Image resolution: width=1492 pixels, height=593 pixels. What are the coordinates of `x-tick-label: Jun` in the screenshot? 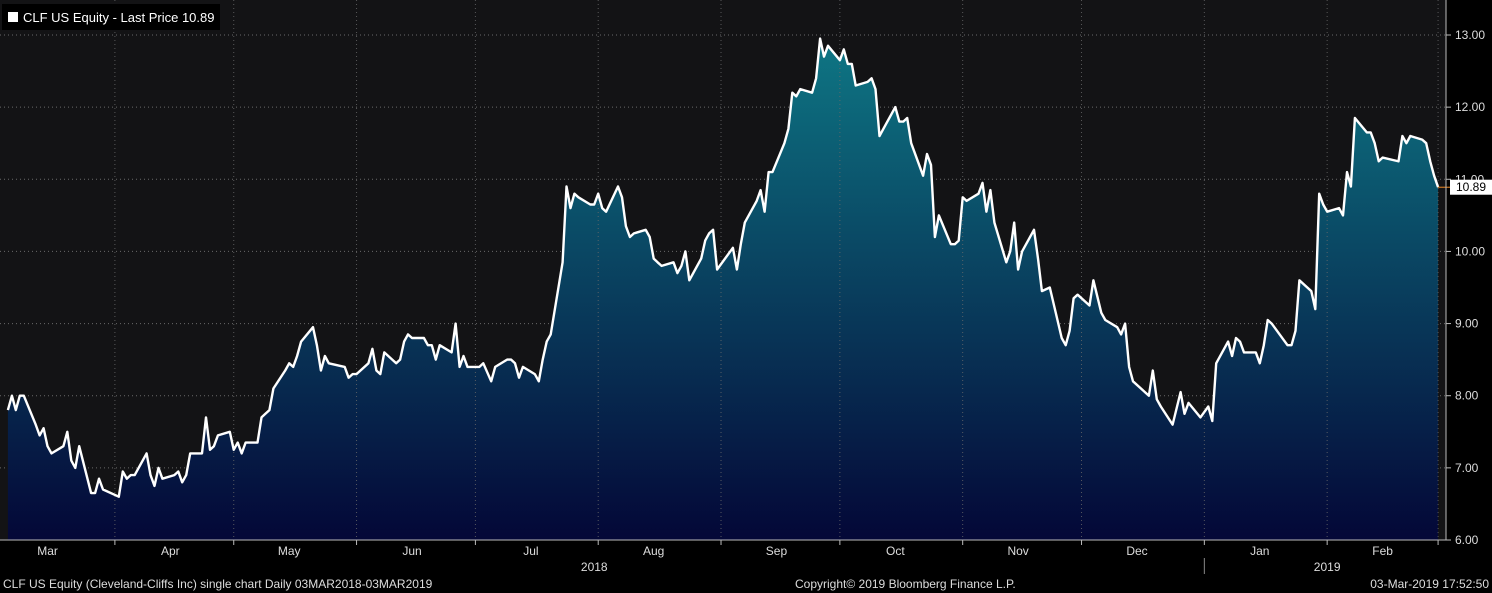 It's located at (411, 551).